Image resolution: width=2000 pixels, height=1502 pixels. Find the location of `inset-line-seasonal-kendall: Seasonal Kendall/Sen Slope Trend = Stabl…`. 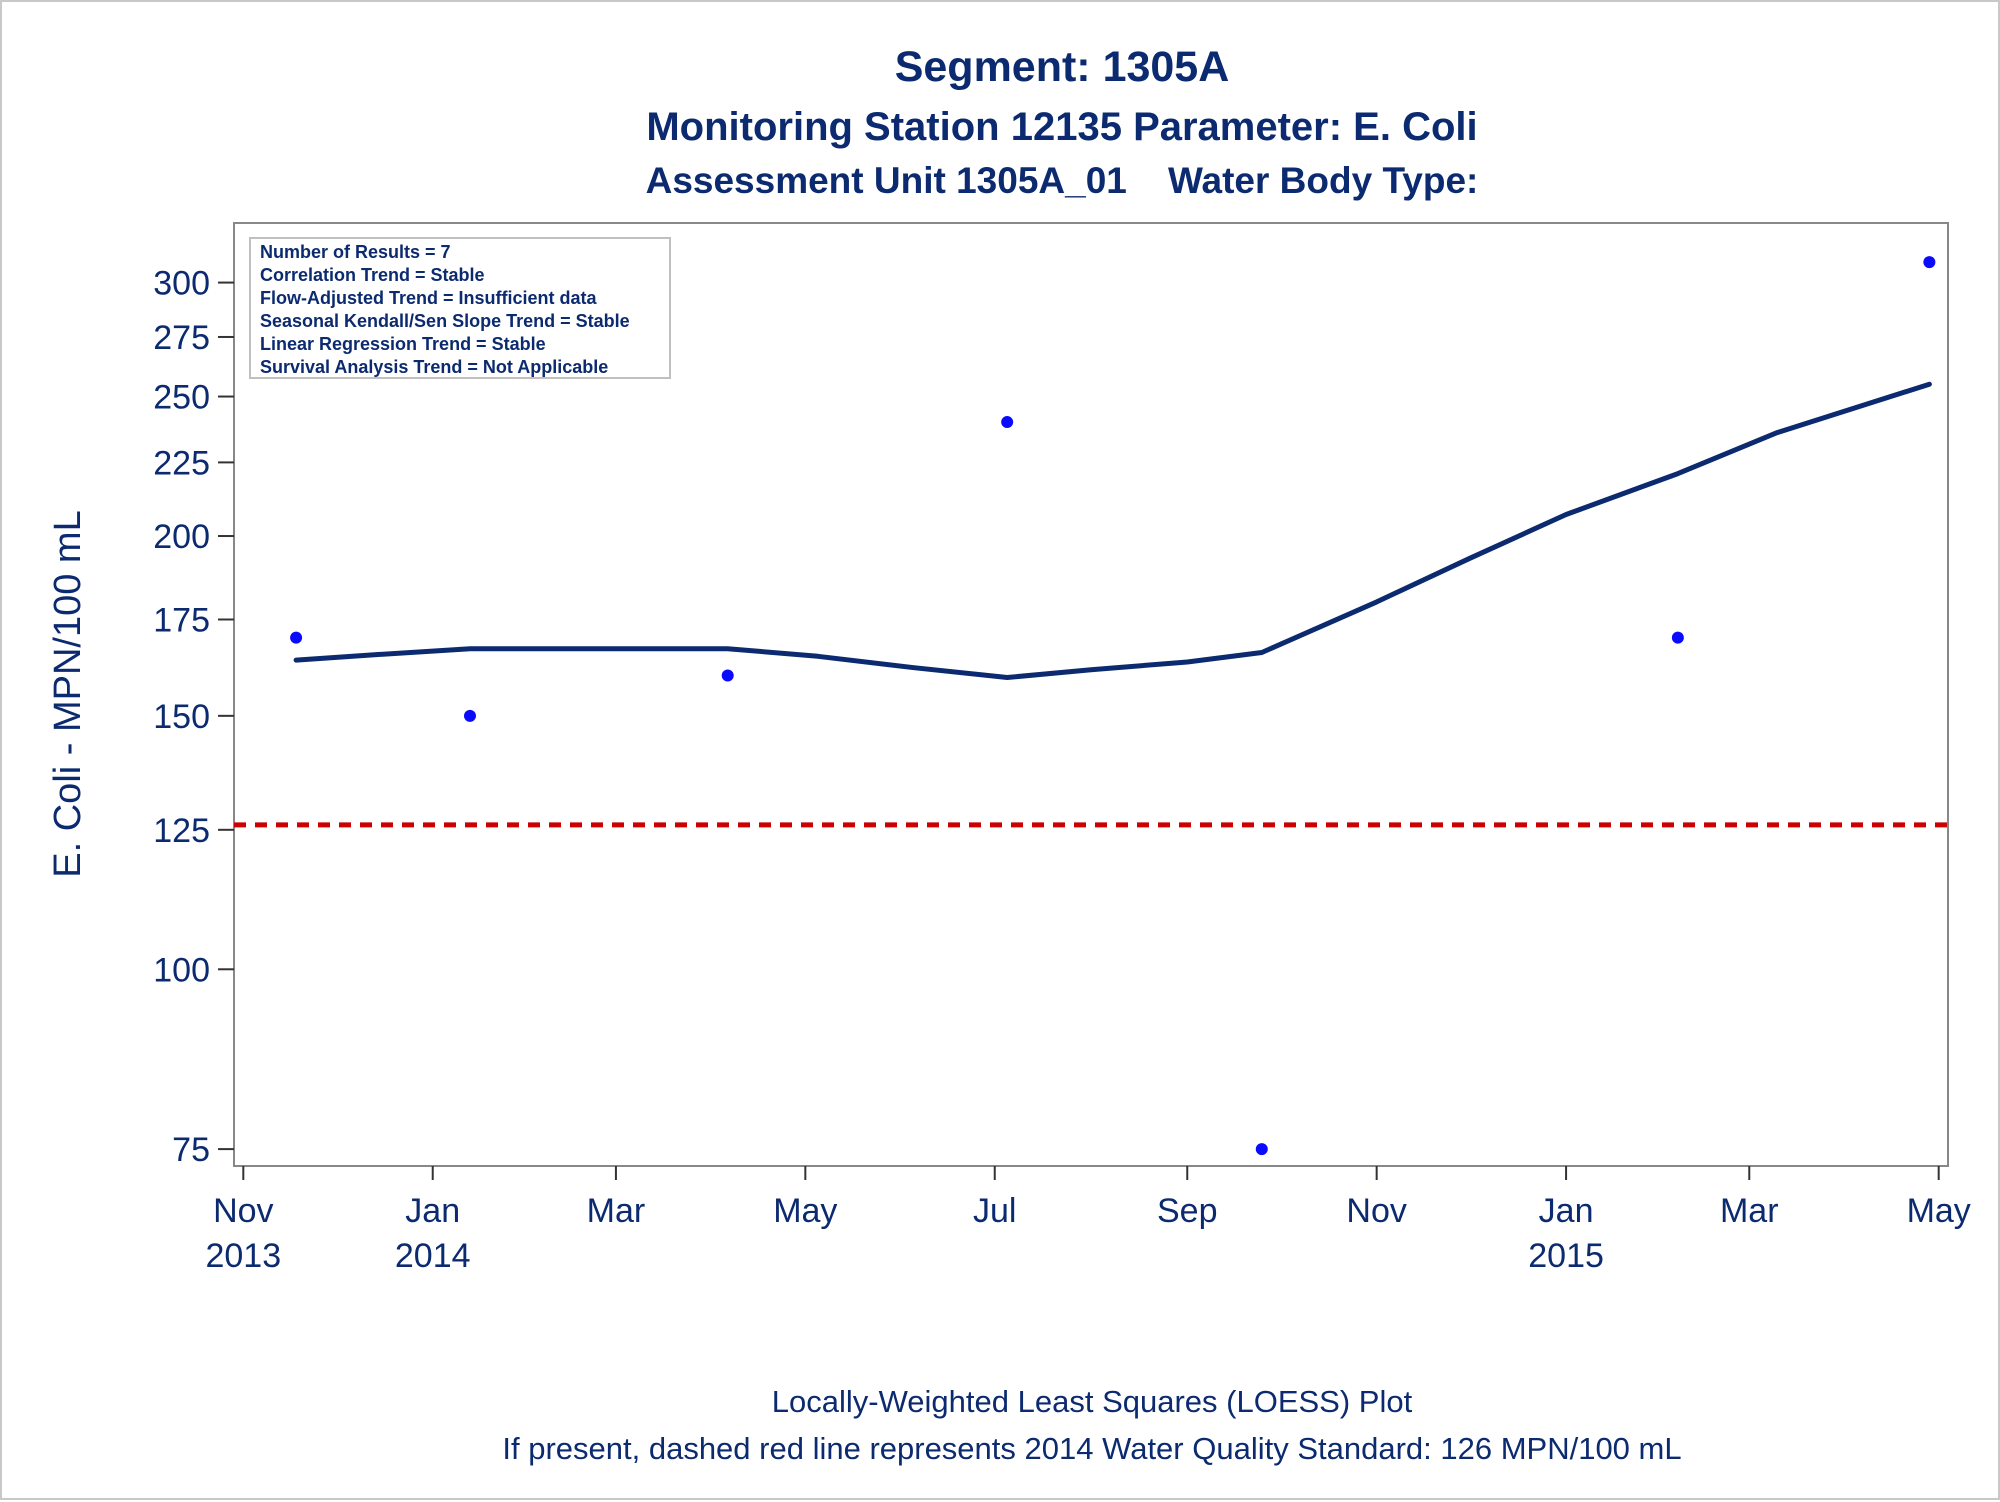

inset-line-seasonal-kendall: Seasonal Kendall/Sen Slope Trend = Stabl… is located at coordinates (445, 321).